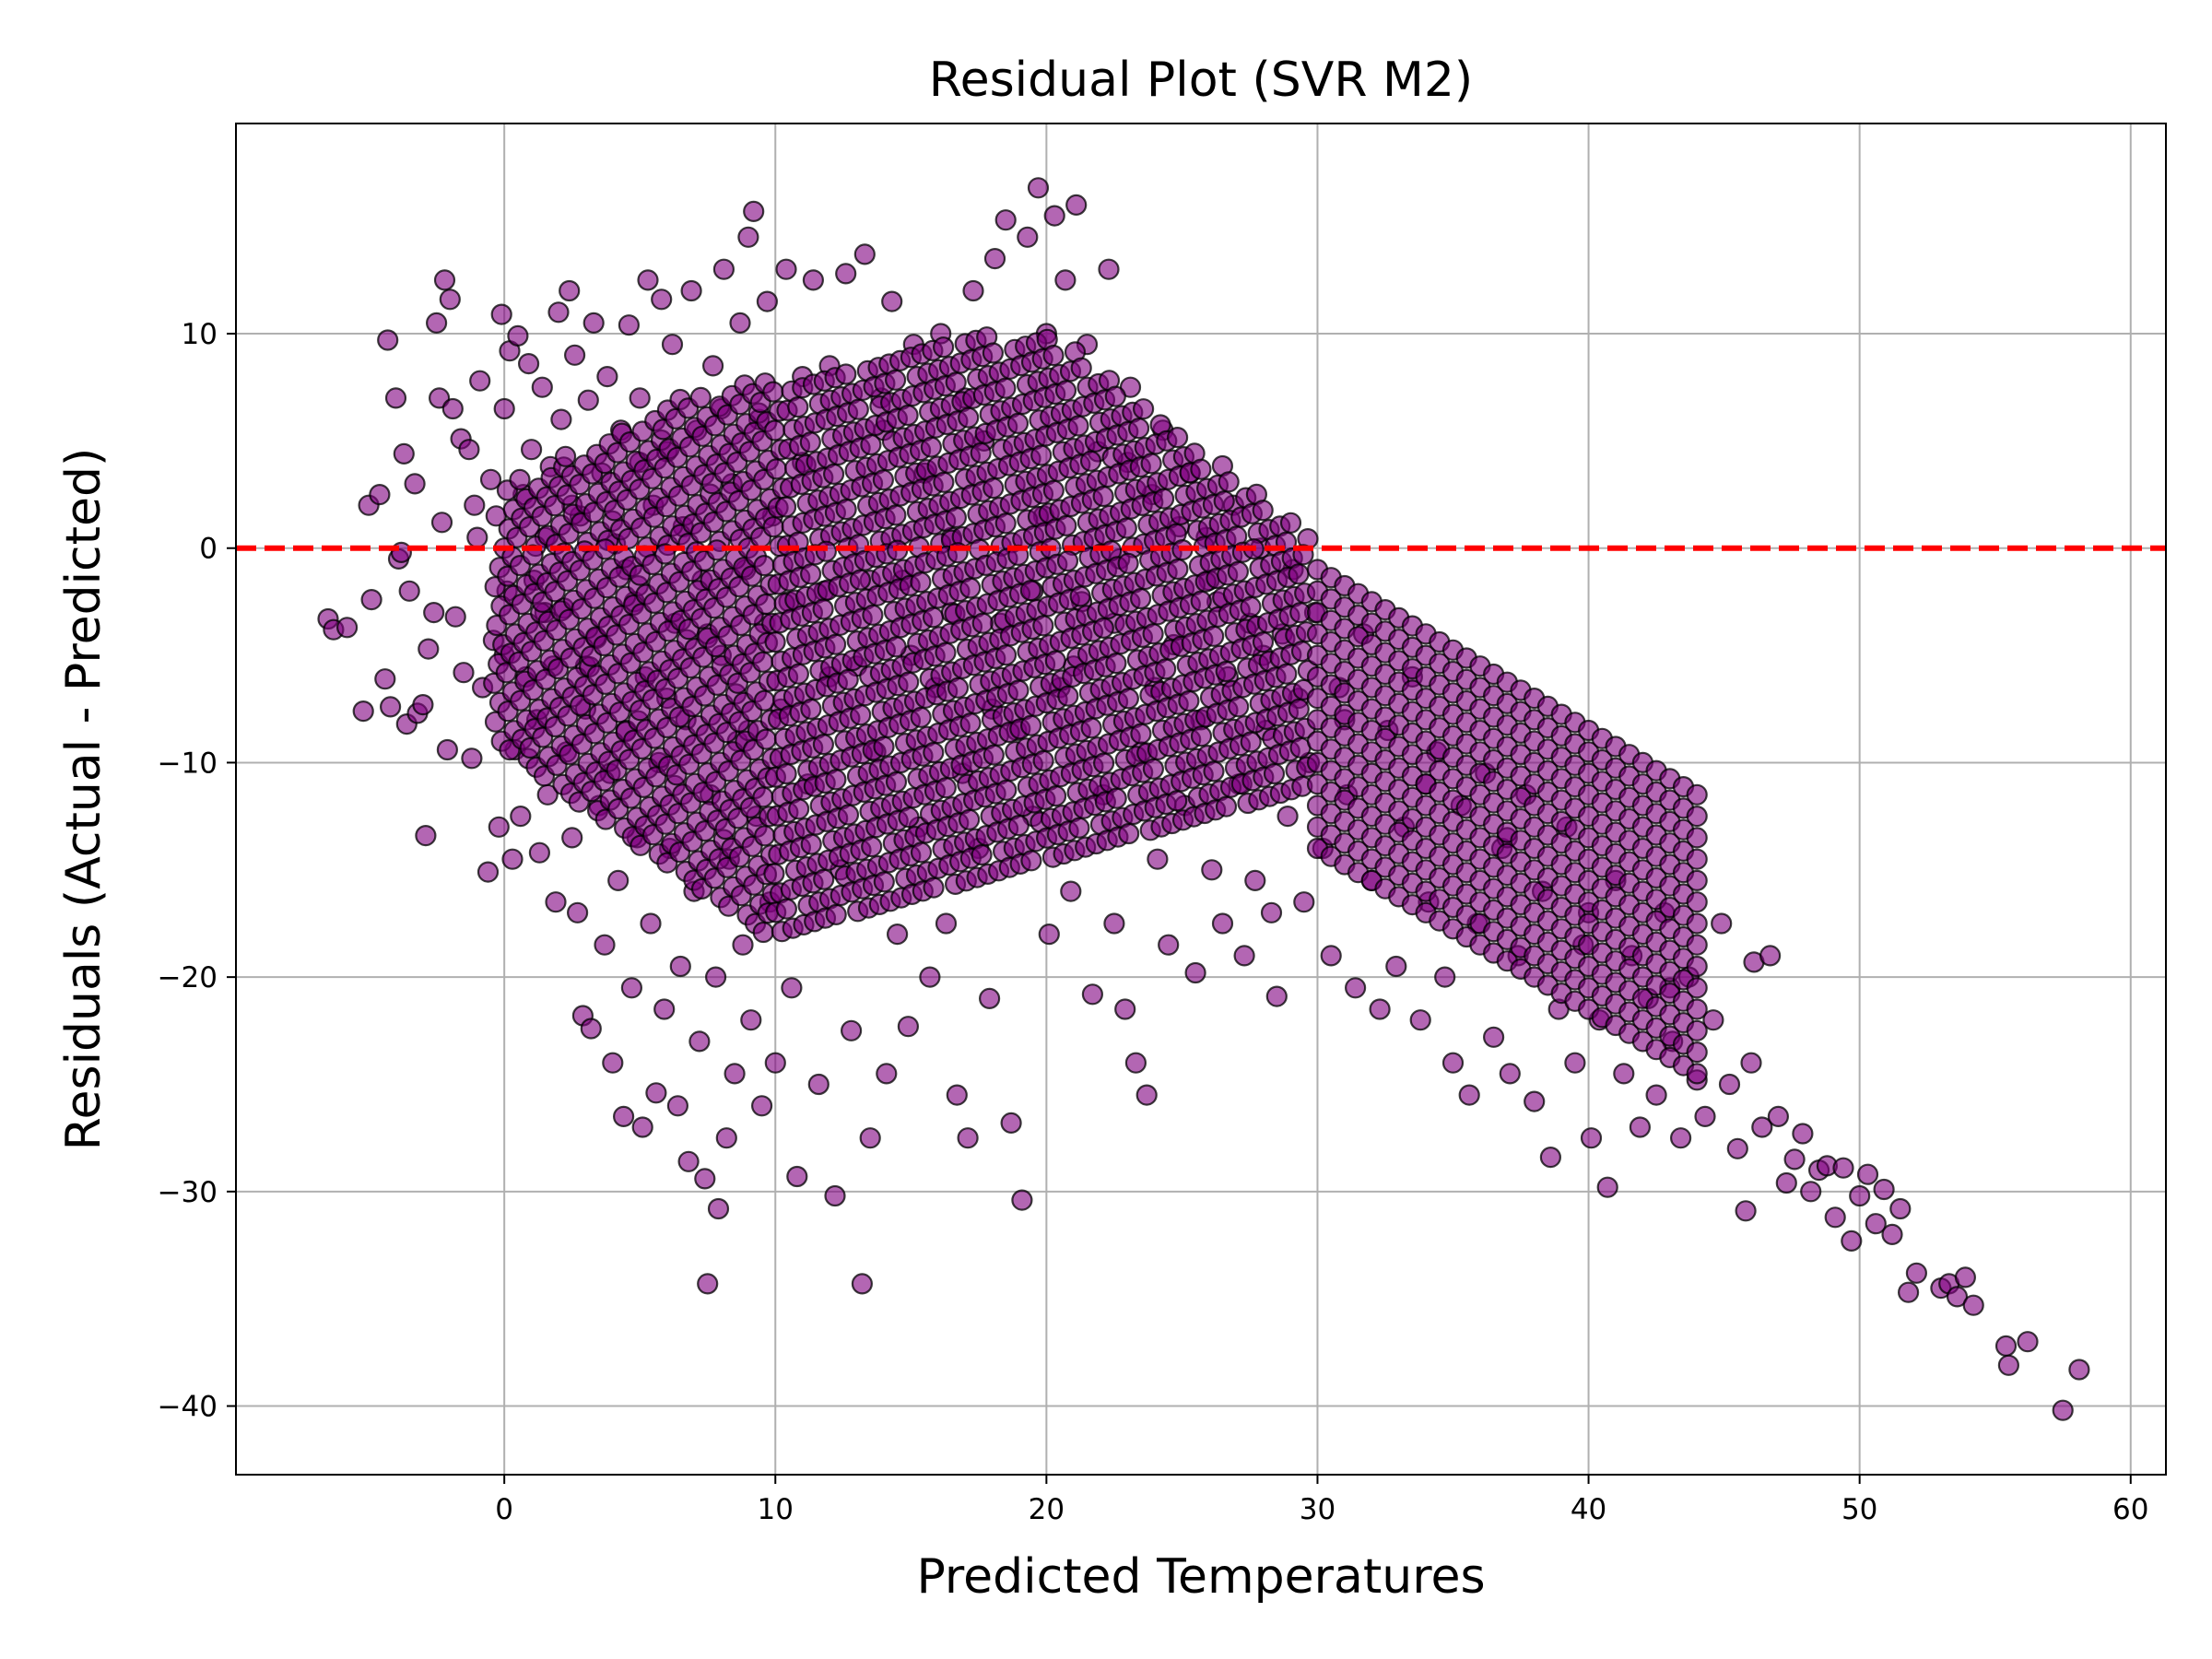 The height and width of the screenshot is (1659, 2212). Describe the element at coordinates (776, 1509) in the screenshot. I see `x-tick-label: 10` at that location.